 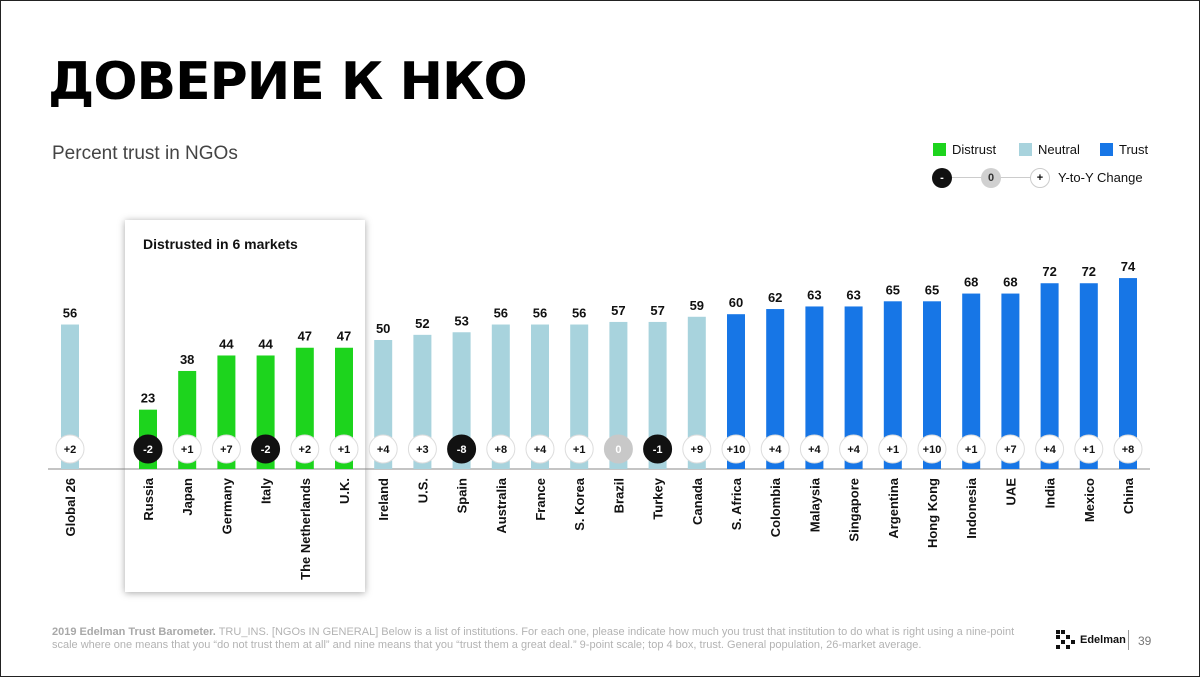 I want to click on yoy-legend-plus: +, so click(x=1040, y=178).